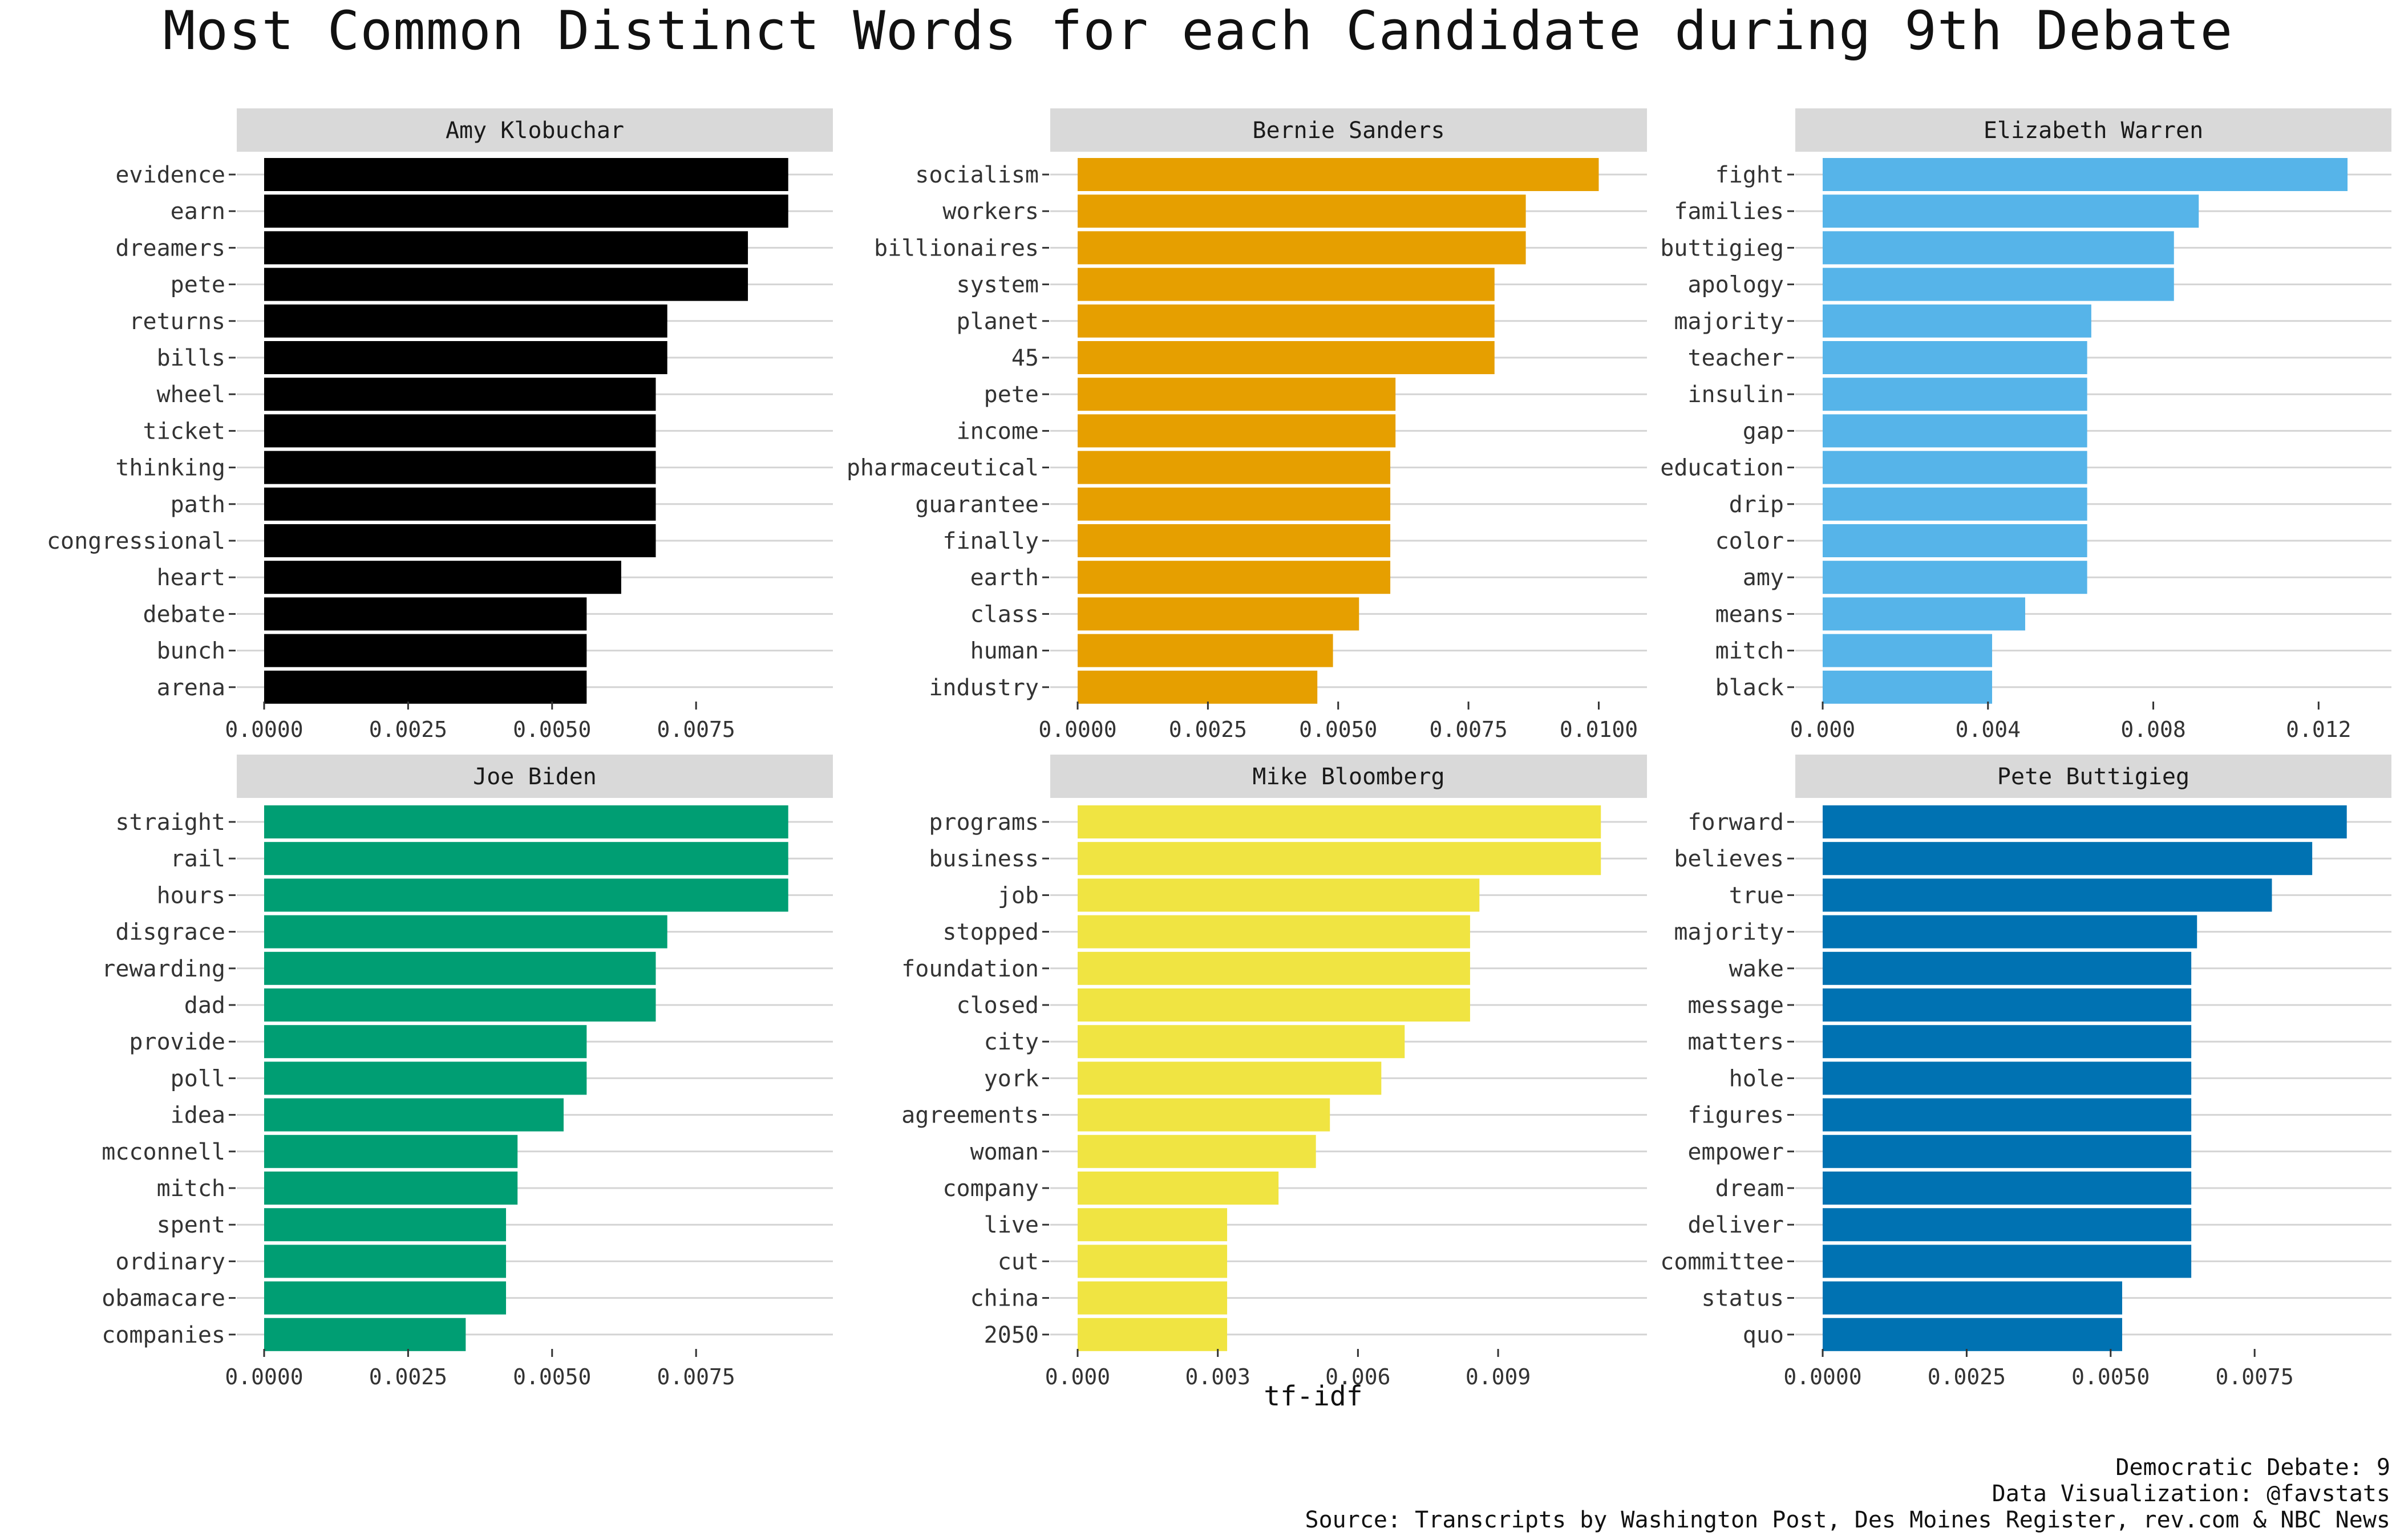 Image resolution: width=2396 pixels, height=1540 pixels. What do you see at coordinates (526, 822) in the screenshot?
I see `bar-straight` at bounding box center [526, 822].